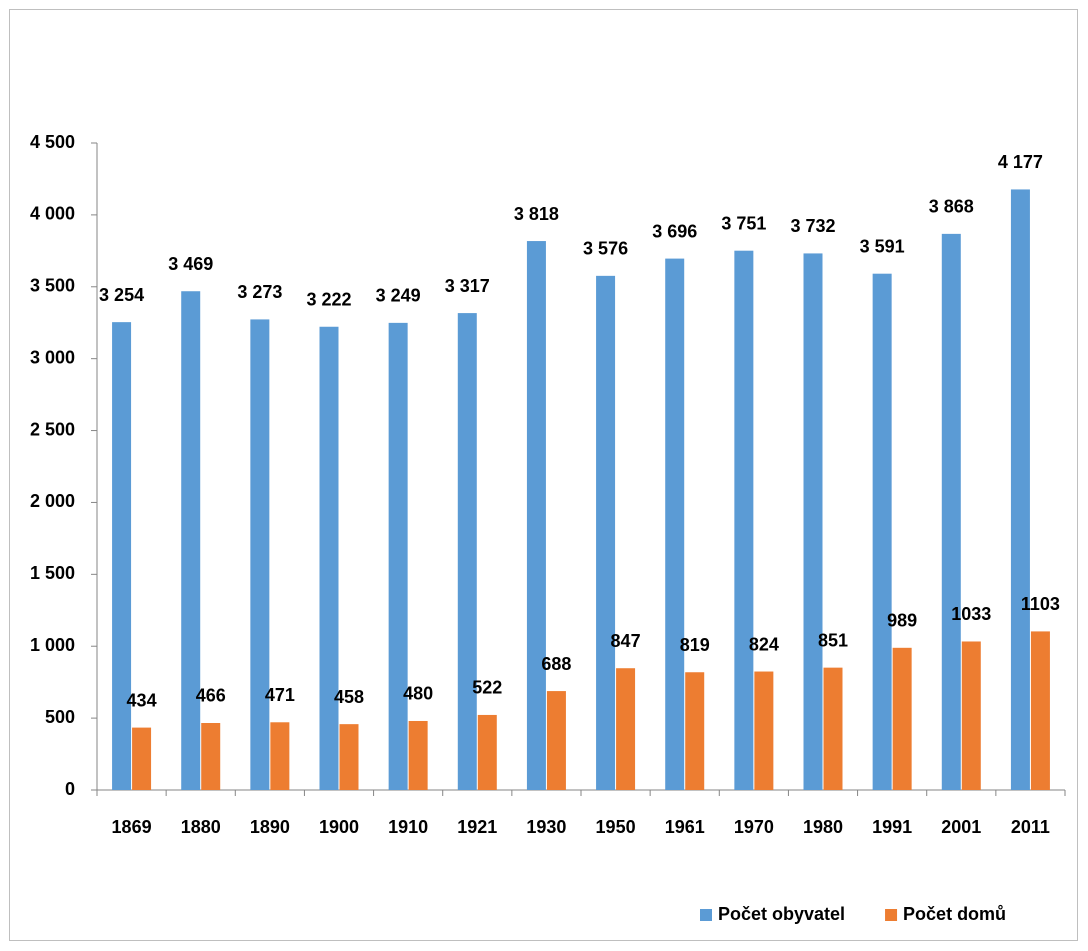 The height and width of the screenshot is (951, 1088). What do you see at coordinates (546, 827) in the screenshot?
I see `x-tick-label: 1930` at bounding box center [546, 827].